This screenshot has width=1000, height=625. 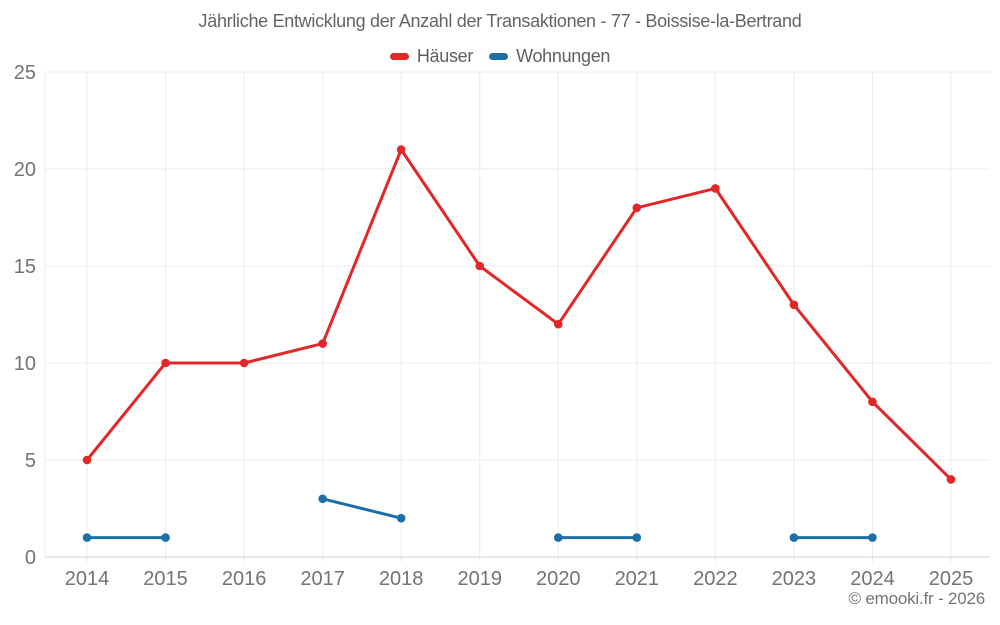 I want to click on data-point-wohnungen-2021, so click(x=637, y=537).